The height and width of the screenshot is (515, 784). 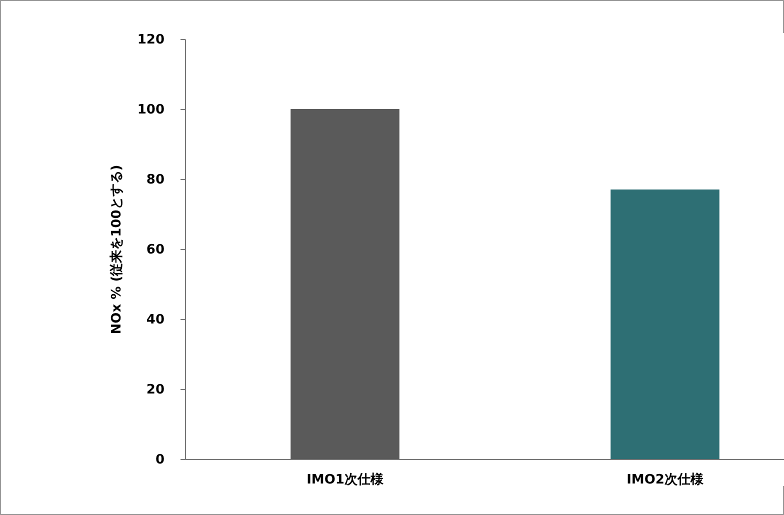 What do you see at coordinates (665, 480) in the screenshot?
I see `x-tick-label: IMO2次仕様` at bounding box center [665, 480].